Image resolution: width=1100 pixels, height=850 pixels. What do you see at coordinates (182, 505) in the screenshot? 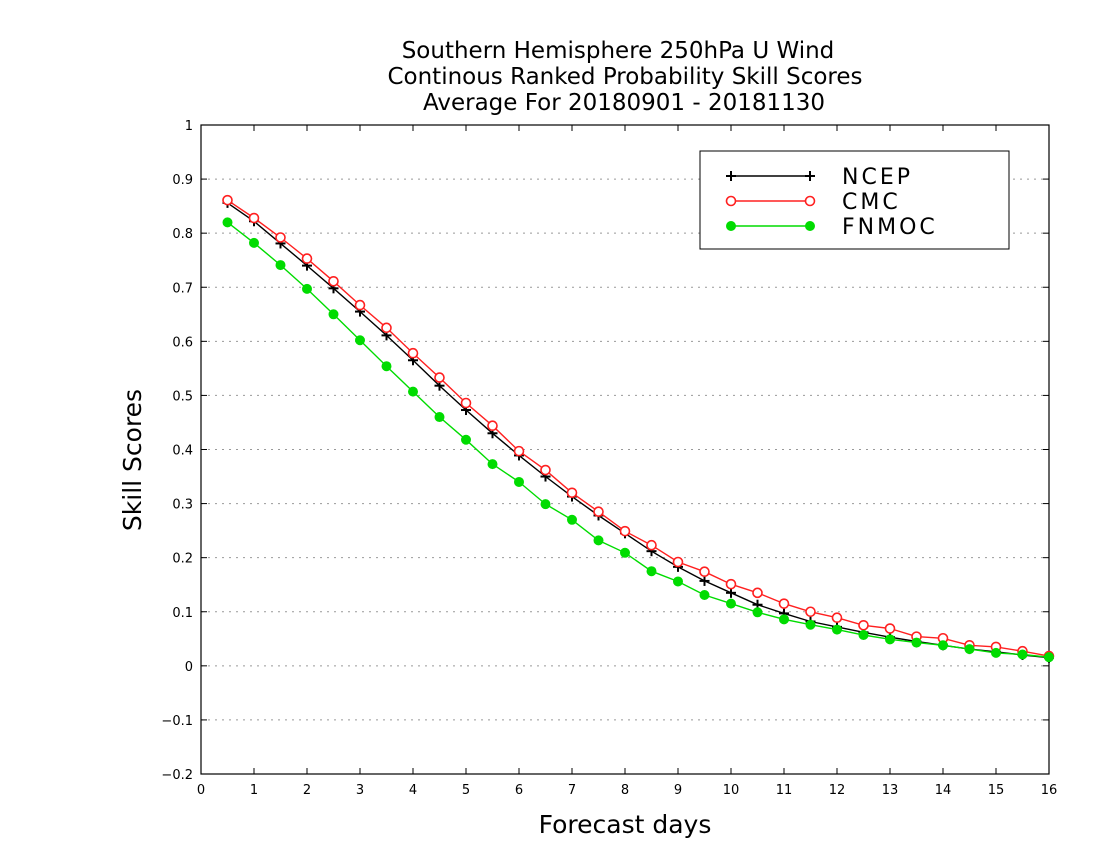
I see `y-tick-label: 0.3` at bounding box center [182, 505].